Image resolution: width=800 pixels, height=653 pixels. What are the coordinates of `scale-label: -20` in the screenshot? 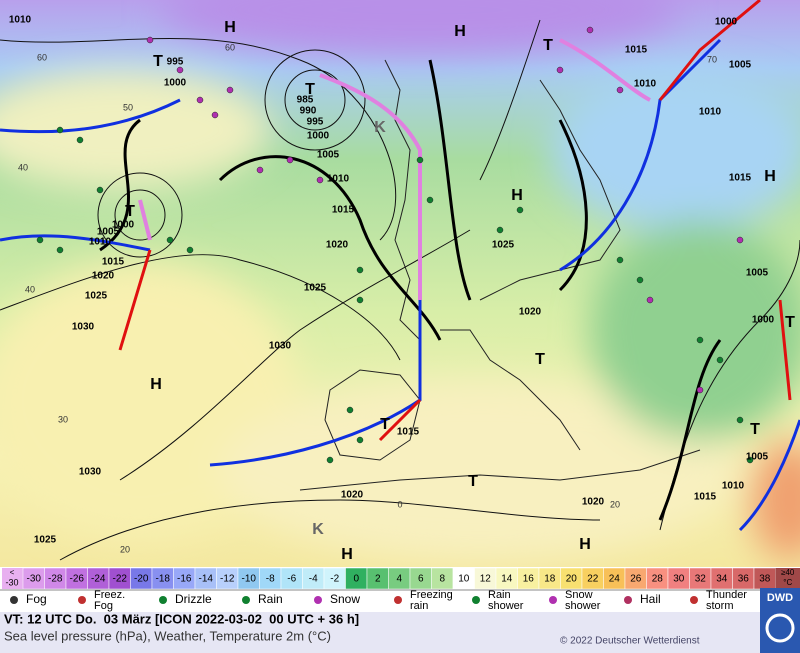 It's located at (141, 579).